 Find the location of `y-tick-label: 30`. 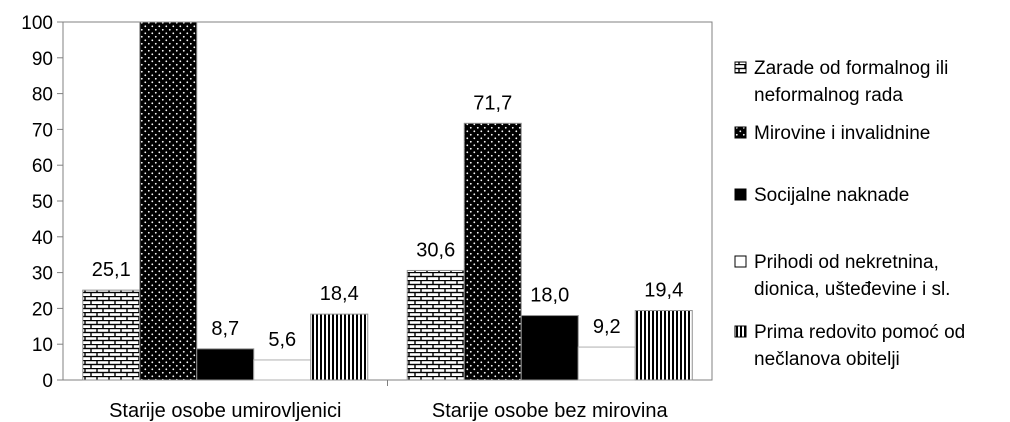

y-tick-label: 30 is located at coordinates (42, 274).